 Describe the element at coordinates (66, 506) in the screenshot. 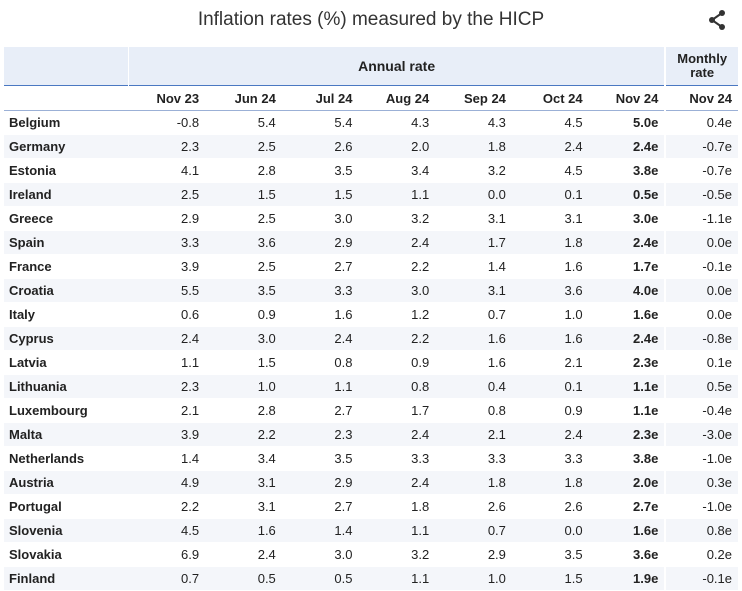

I see `country-cell: Portugal` at that location.